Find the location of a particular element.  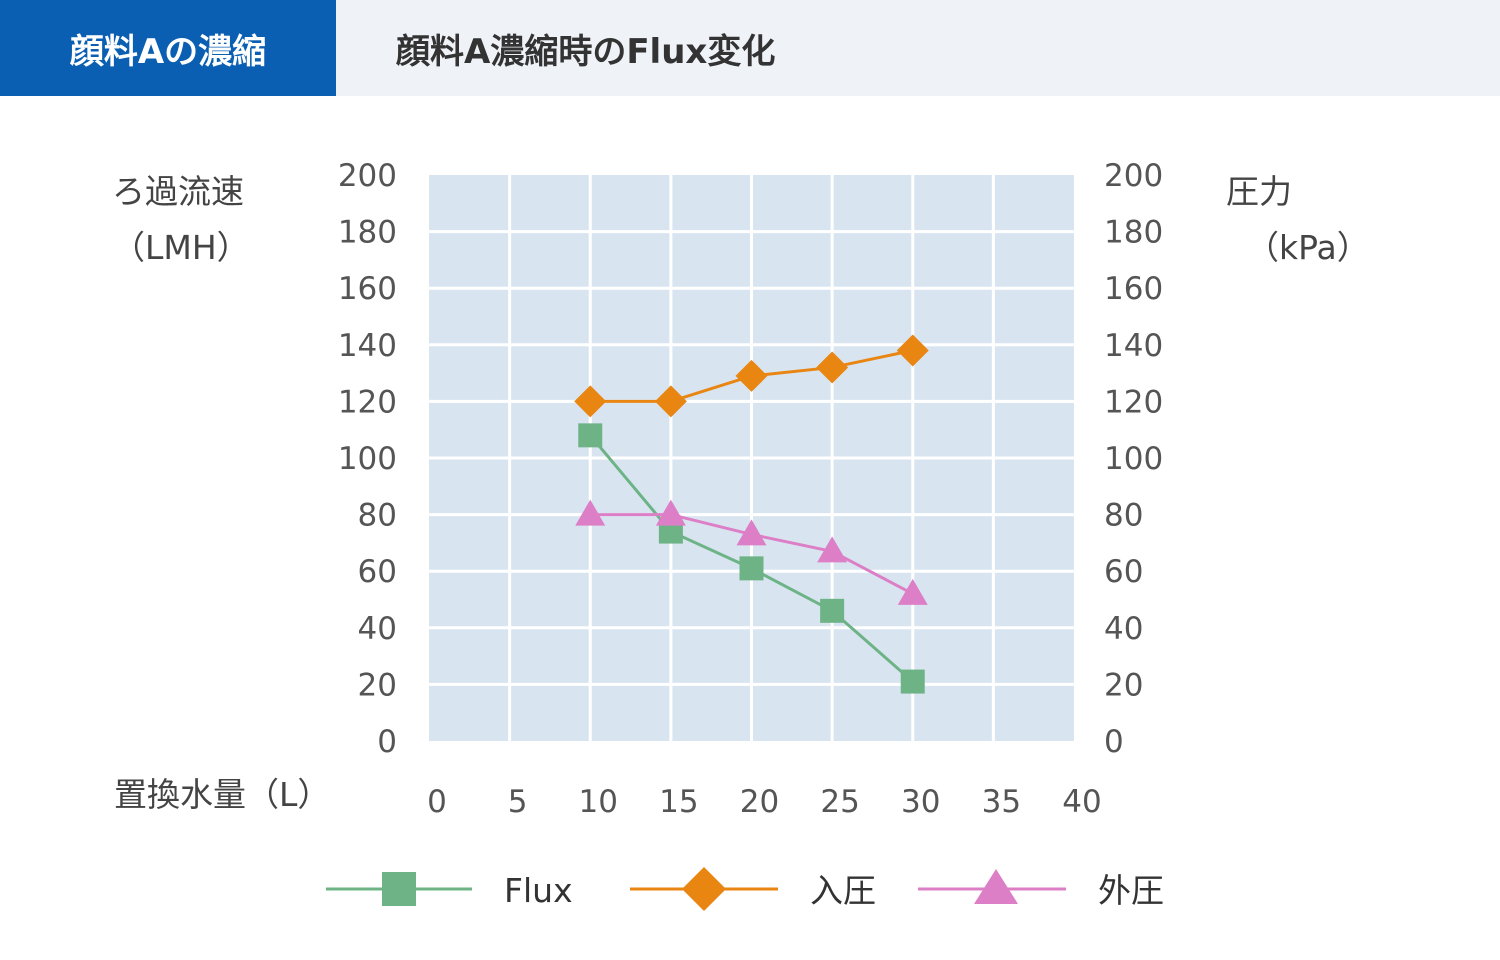

header-bar: 顔料Aの濃縮 顔料A濃縮時のFlux変化 is located at coordinates (750, 48).